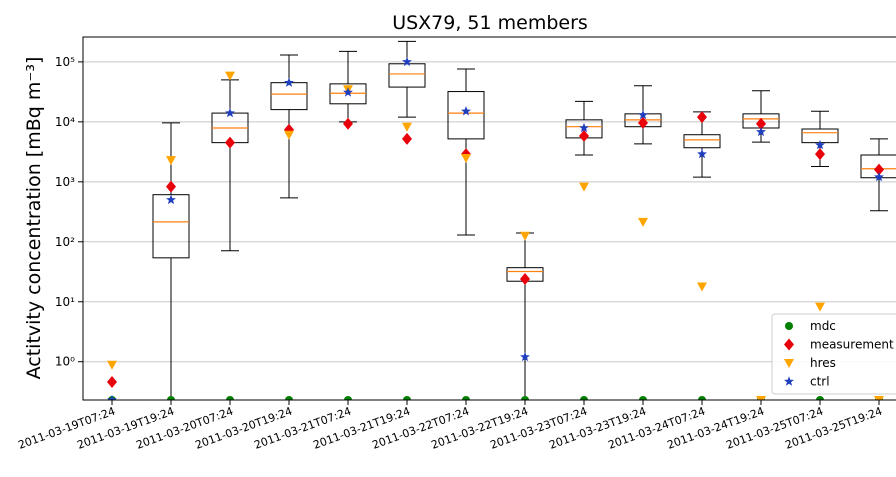 The width and height of the screenshot is (896, 477). Describe the element at coordinates (34, 218) in the screenshot. I see `y-axis-label: Actitvity concentration [mBq m⁻³]` at that location.